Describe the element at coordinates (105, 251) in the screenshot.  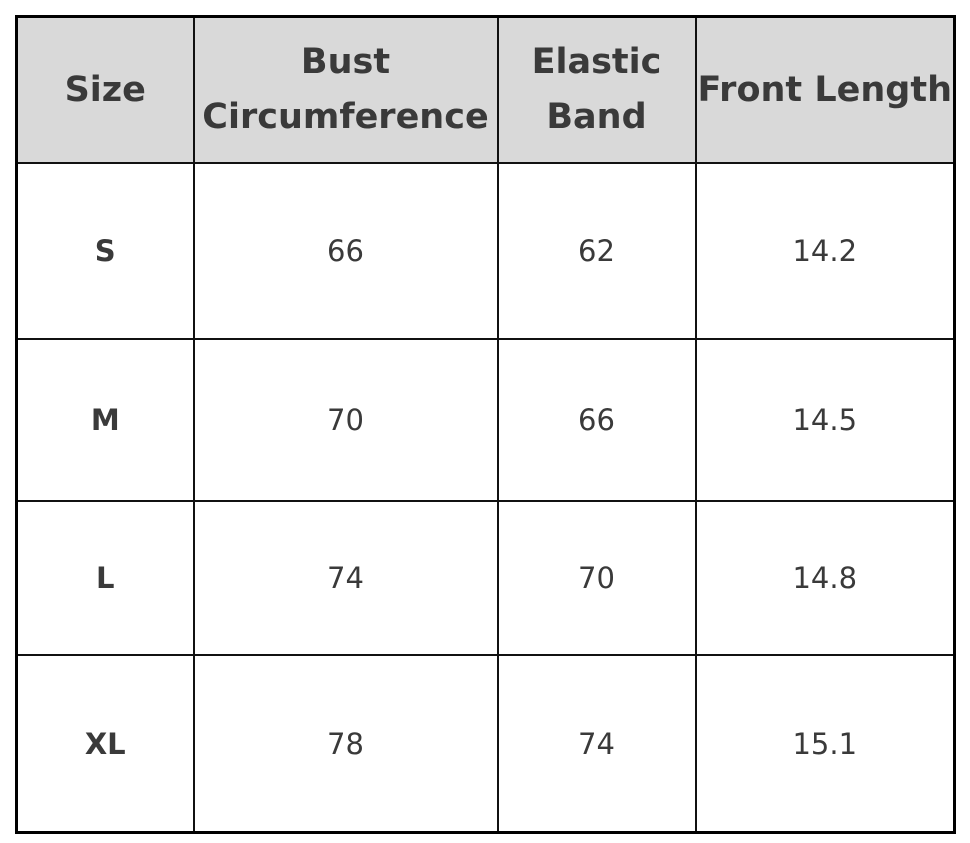
I see `cell-size: S` at that location.